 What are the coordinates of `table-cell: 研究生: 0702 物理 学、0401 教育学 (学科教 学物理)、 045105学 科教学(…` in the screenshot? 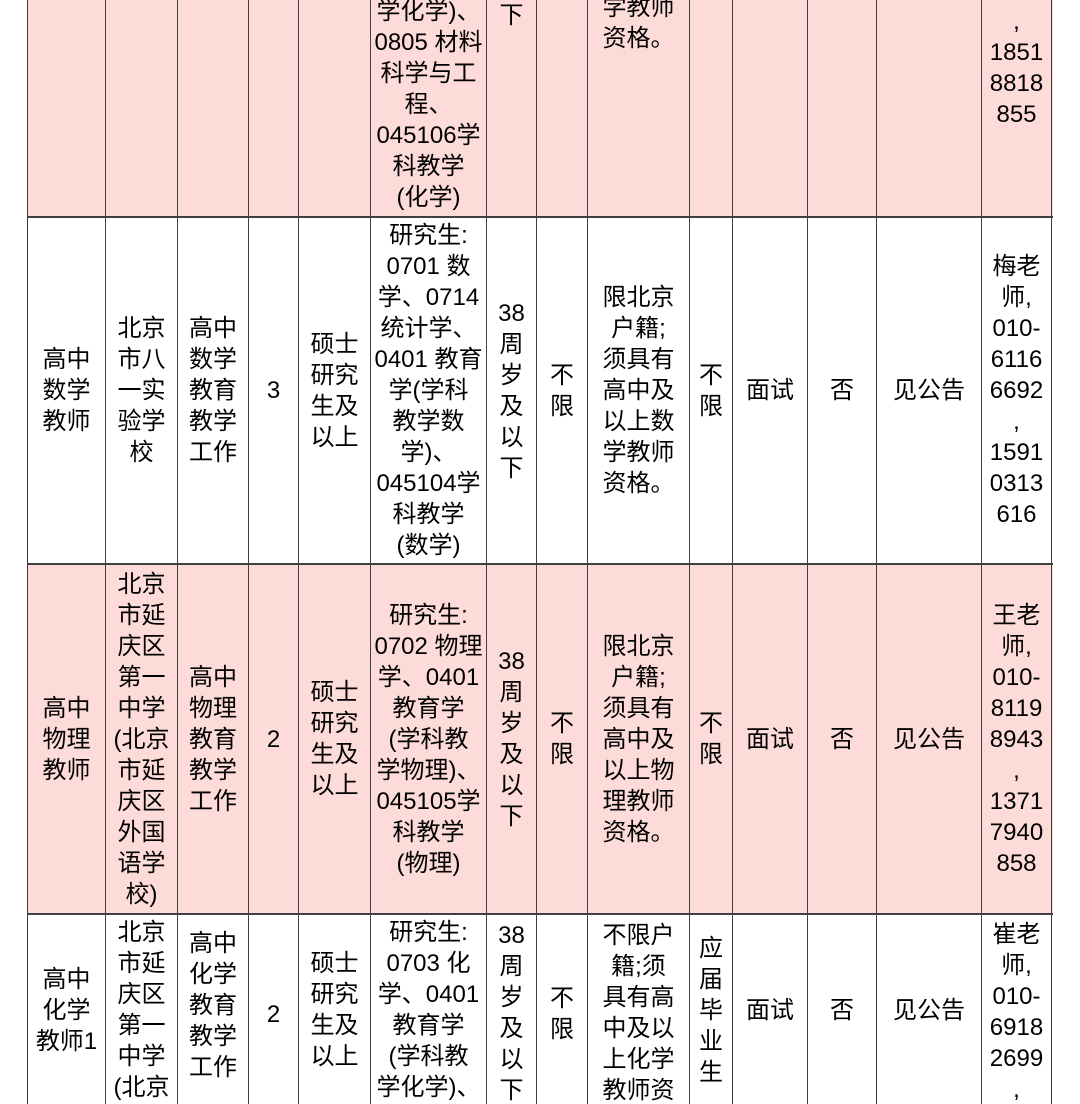 It's located at (429, 739).